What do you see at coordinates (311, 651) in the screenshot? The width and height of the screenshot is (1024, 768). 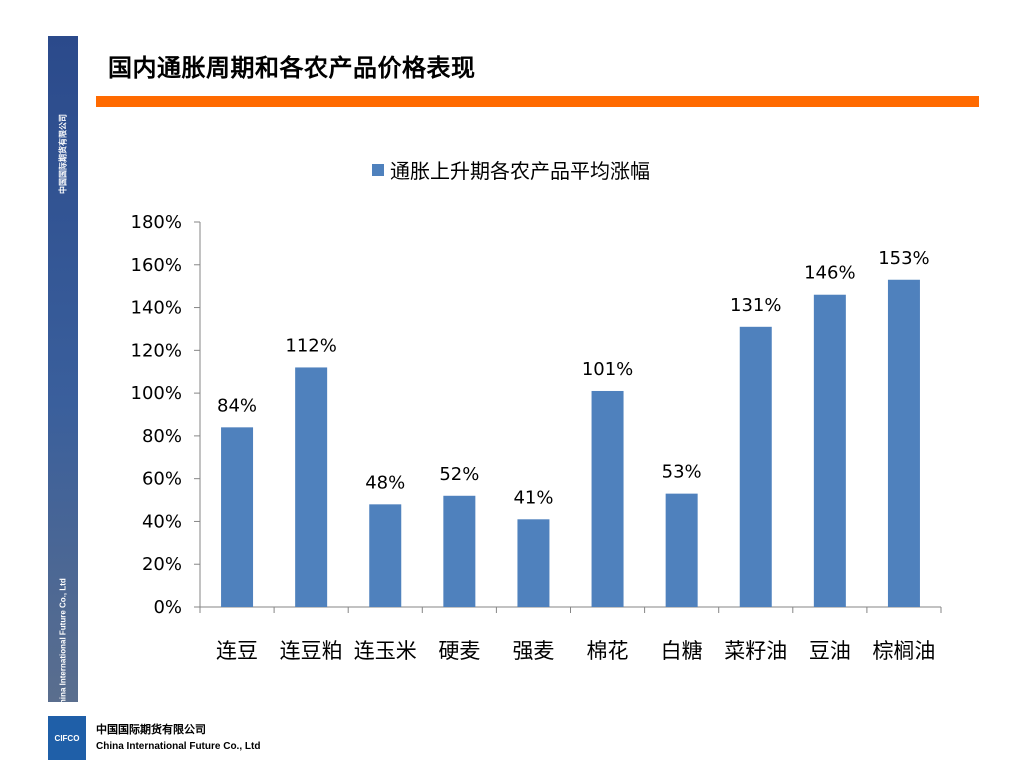 I see `x-tick-label: 连豆粕` at bounding box center [311, 651].